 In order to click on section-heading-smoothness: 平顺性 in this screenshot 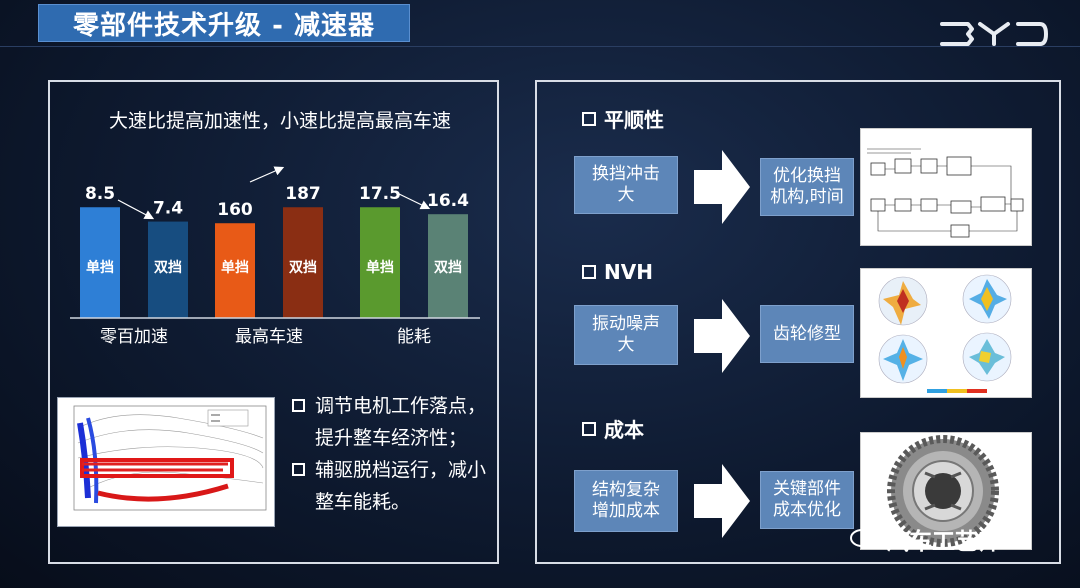, I will do `click(623, 118)`.